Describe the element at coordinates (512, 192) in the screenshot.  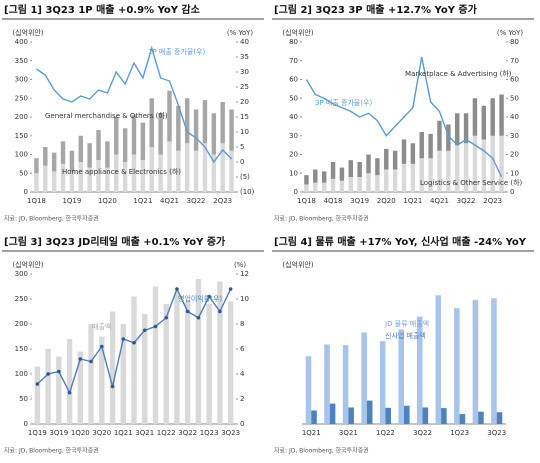
I see `y2-tick-label: 0` at that location.